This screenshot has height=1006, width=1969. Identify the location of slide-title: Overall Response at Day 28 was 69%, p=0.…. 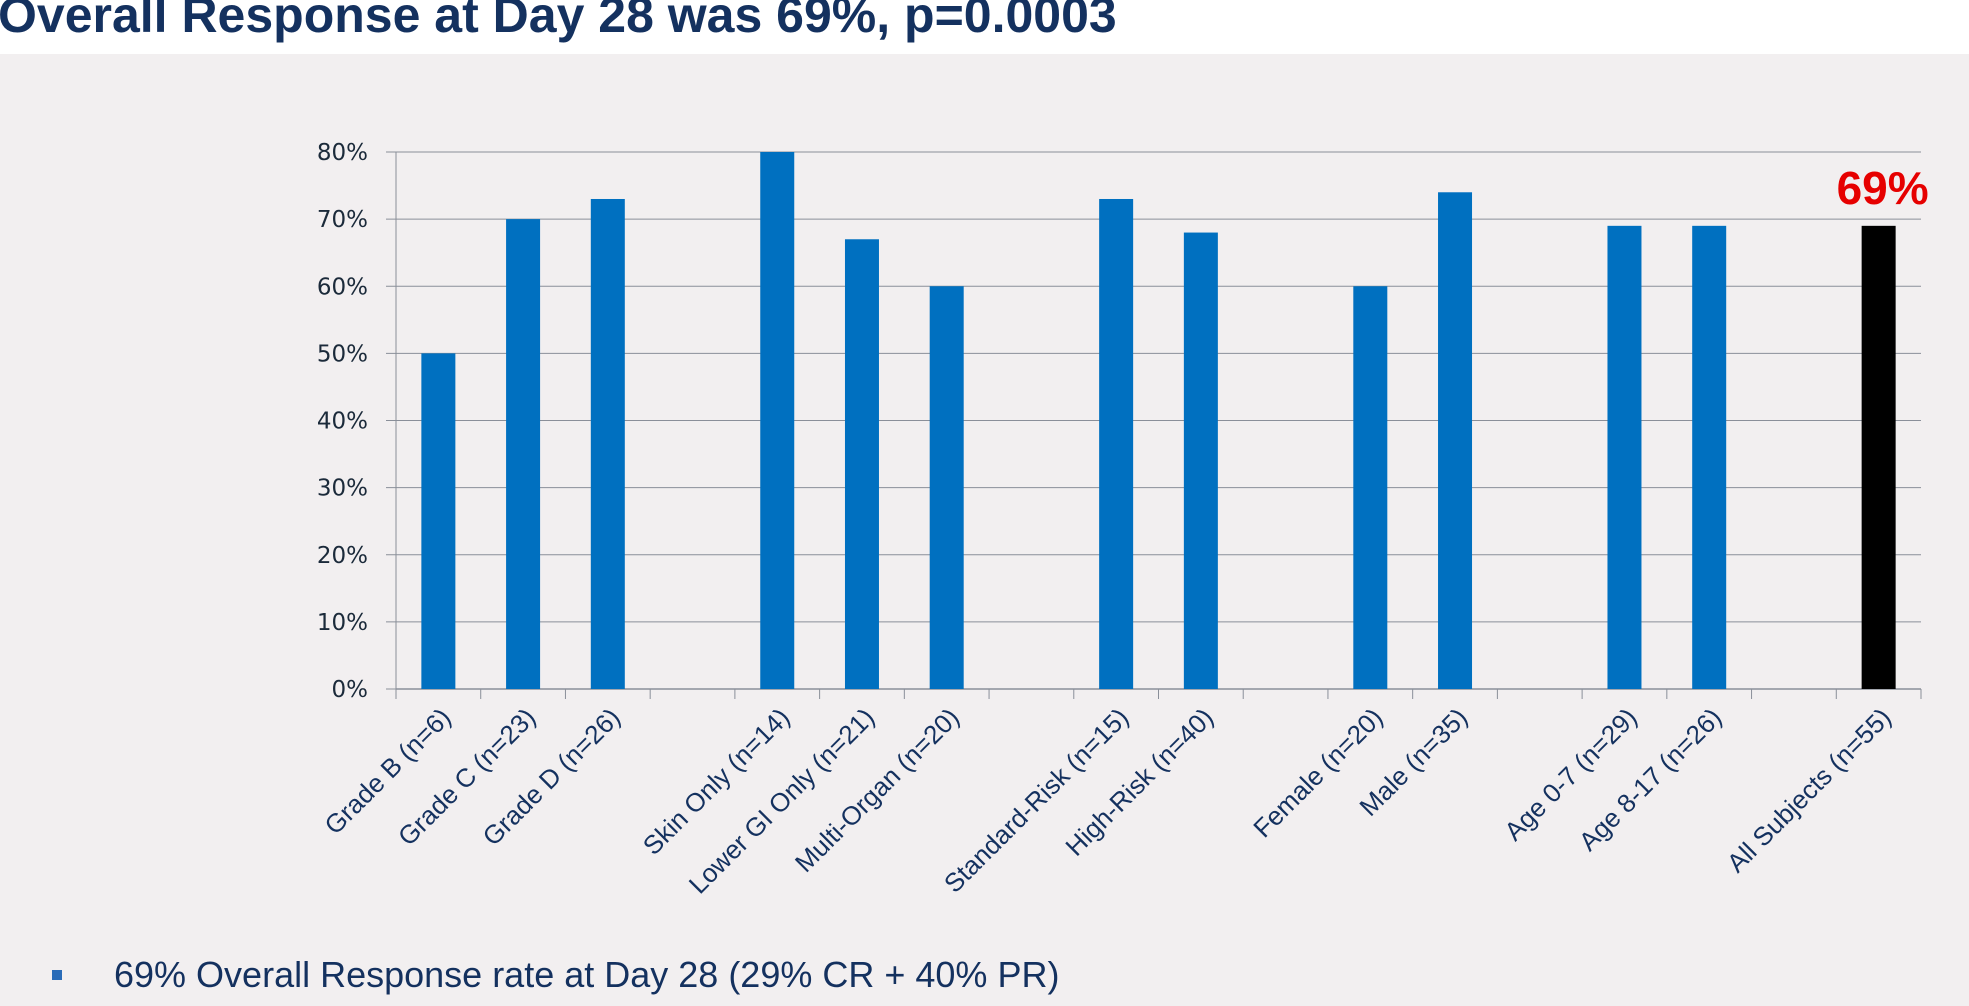
(558, 21).